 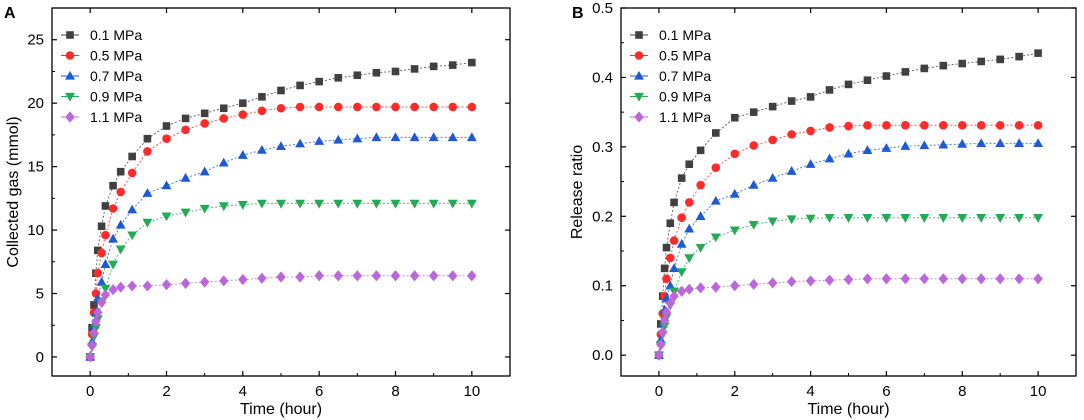 I want to click on y-tick-label: 0.5, so click(x=602, y=8).